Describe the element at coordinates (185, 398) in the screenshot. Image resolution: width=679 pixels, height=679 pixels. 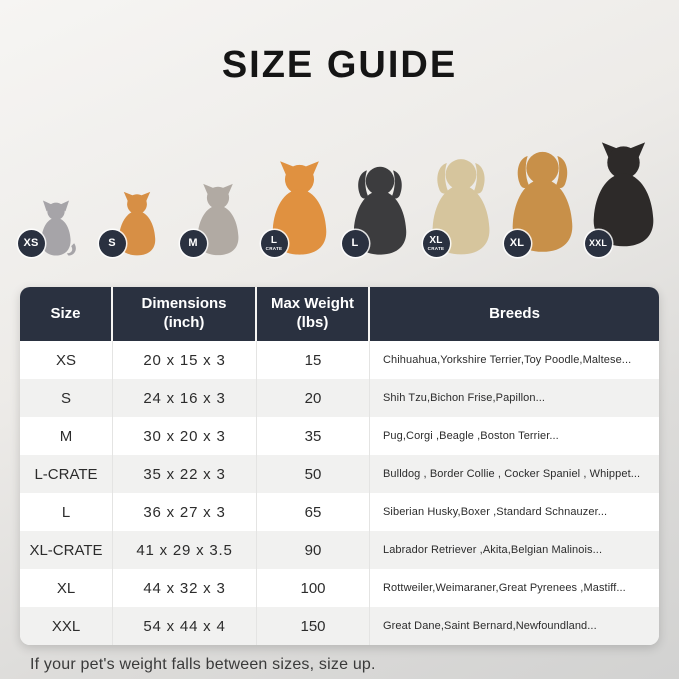
I see `cell-dimensions: 24 x 16 x 3` at that location.